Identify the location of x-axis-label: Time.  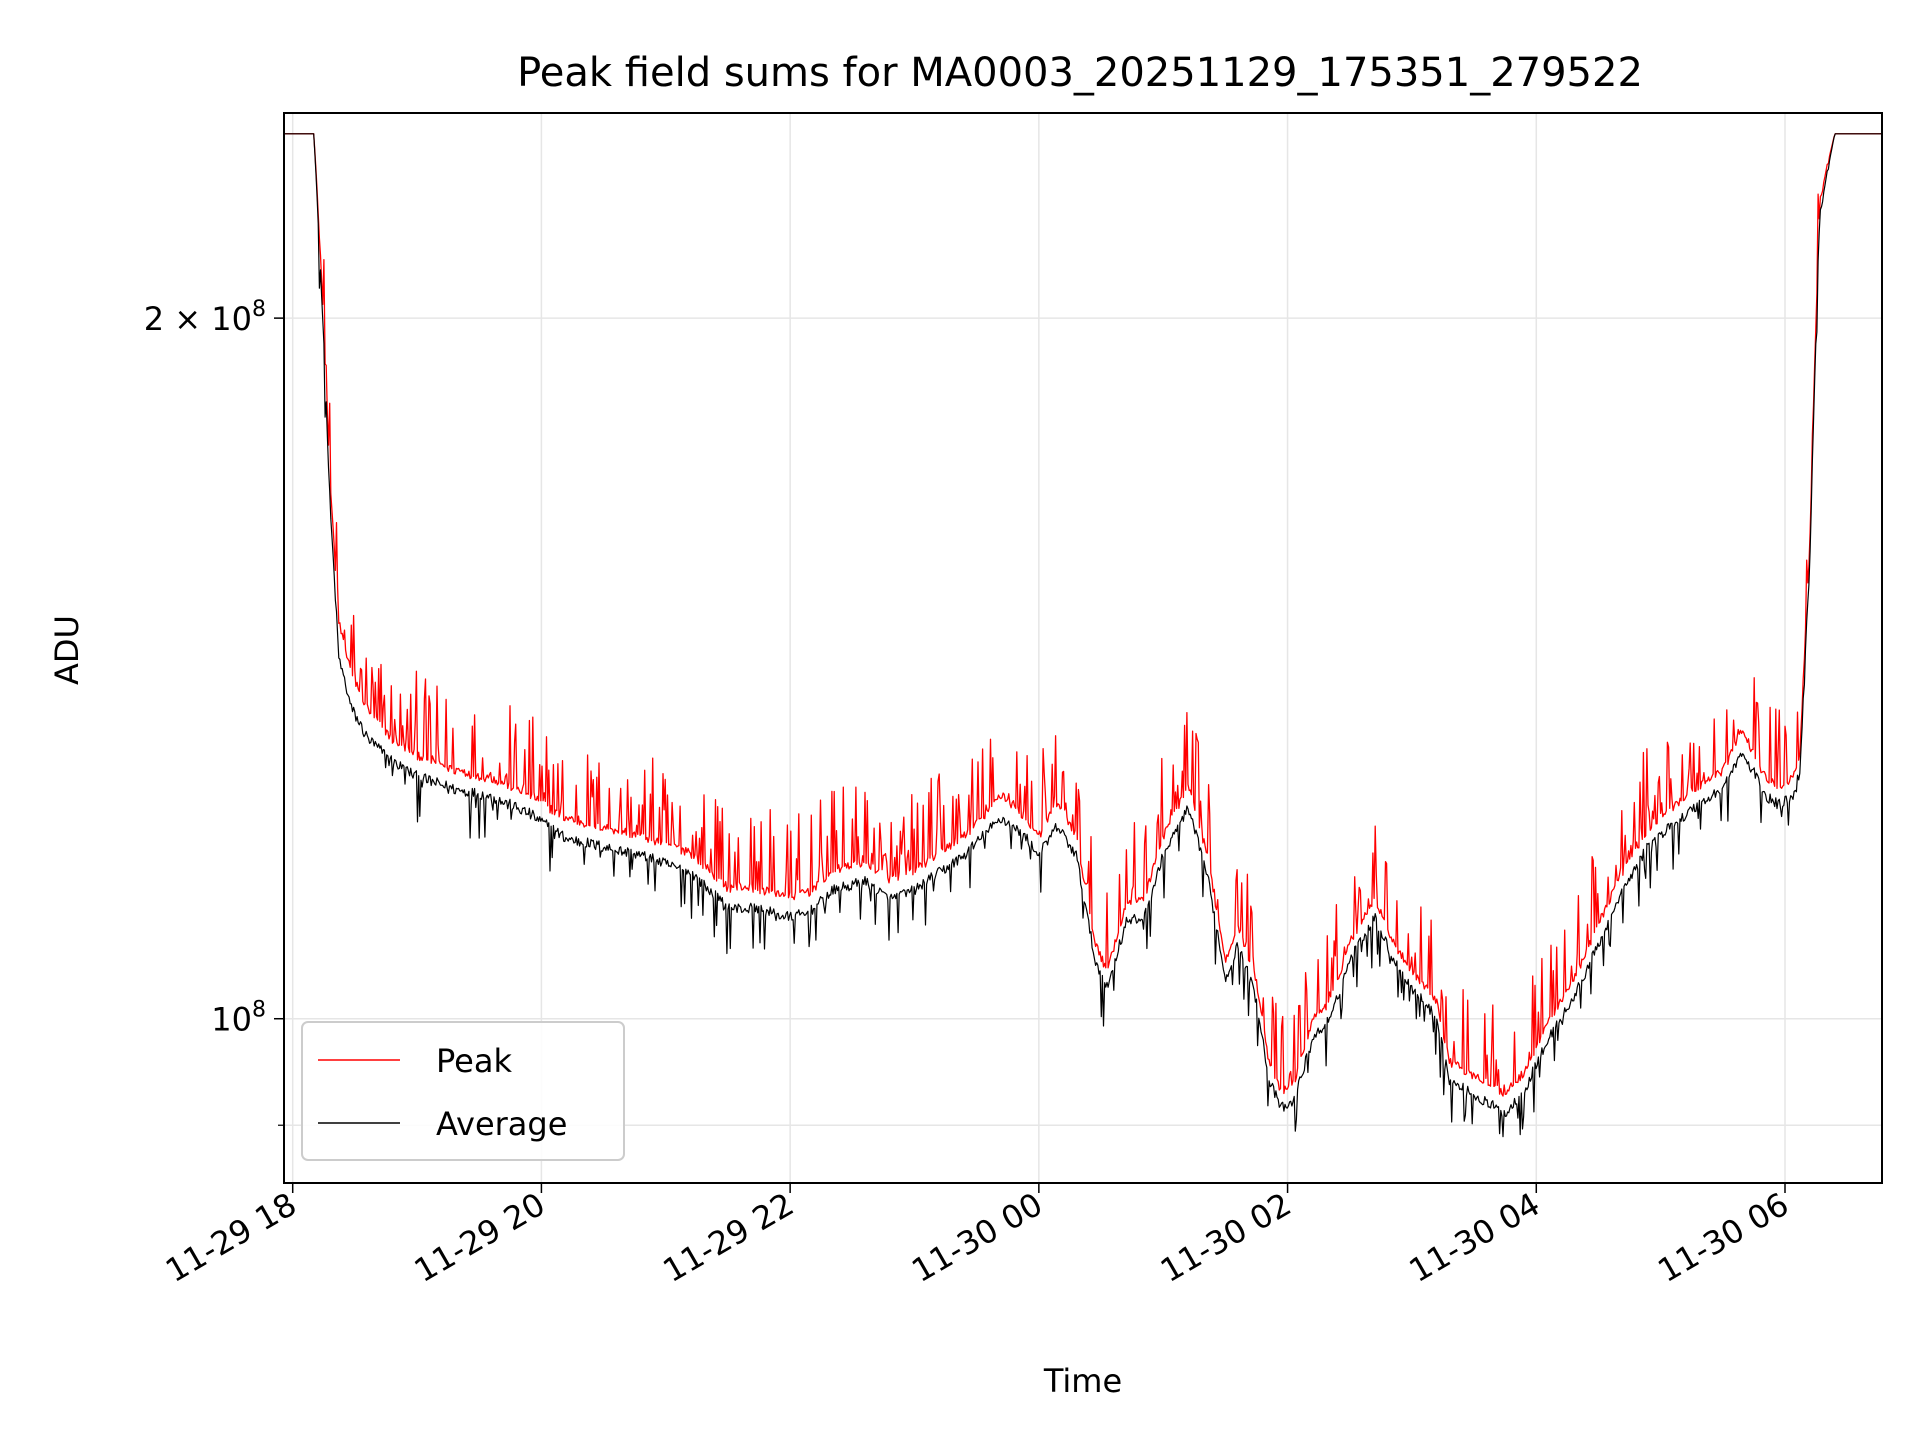
(1082, 1381).